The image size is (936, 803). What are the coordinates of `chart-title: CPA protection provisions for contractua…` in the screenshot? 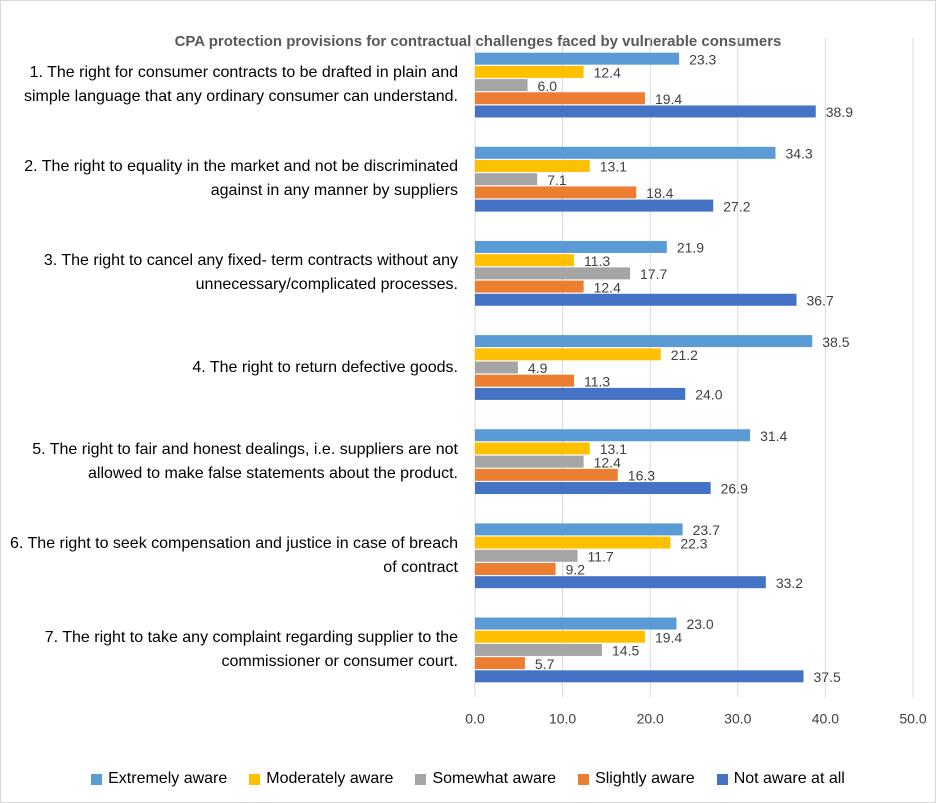 It's located at (478, 41).